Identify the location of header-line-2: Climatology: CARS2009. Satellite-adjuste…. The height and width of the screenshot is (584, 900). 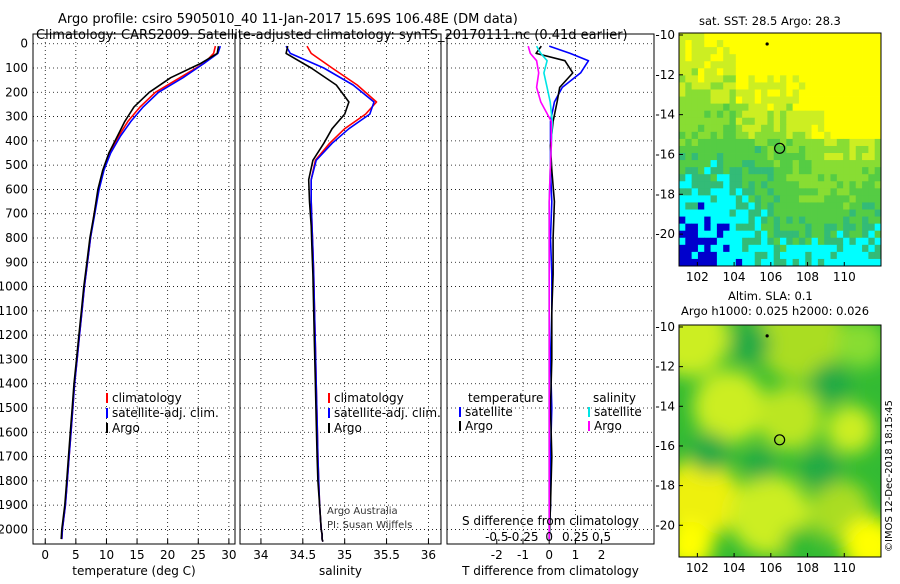
(332, 35).